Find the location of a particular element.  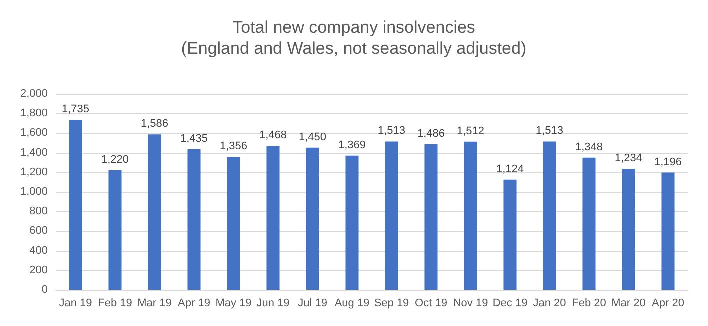

y-tick-label: 1,400 is located at coordinates (34, 152).